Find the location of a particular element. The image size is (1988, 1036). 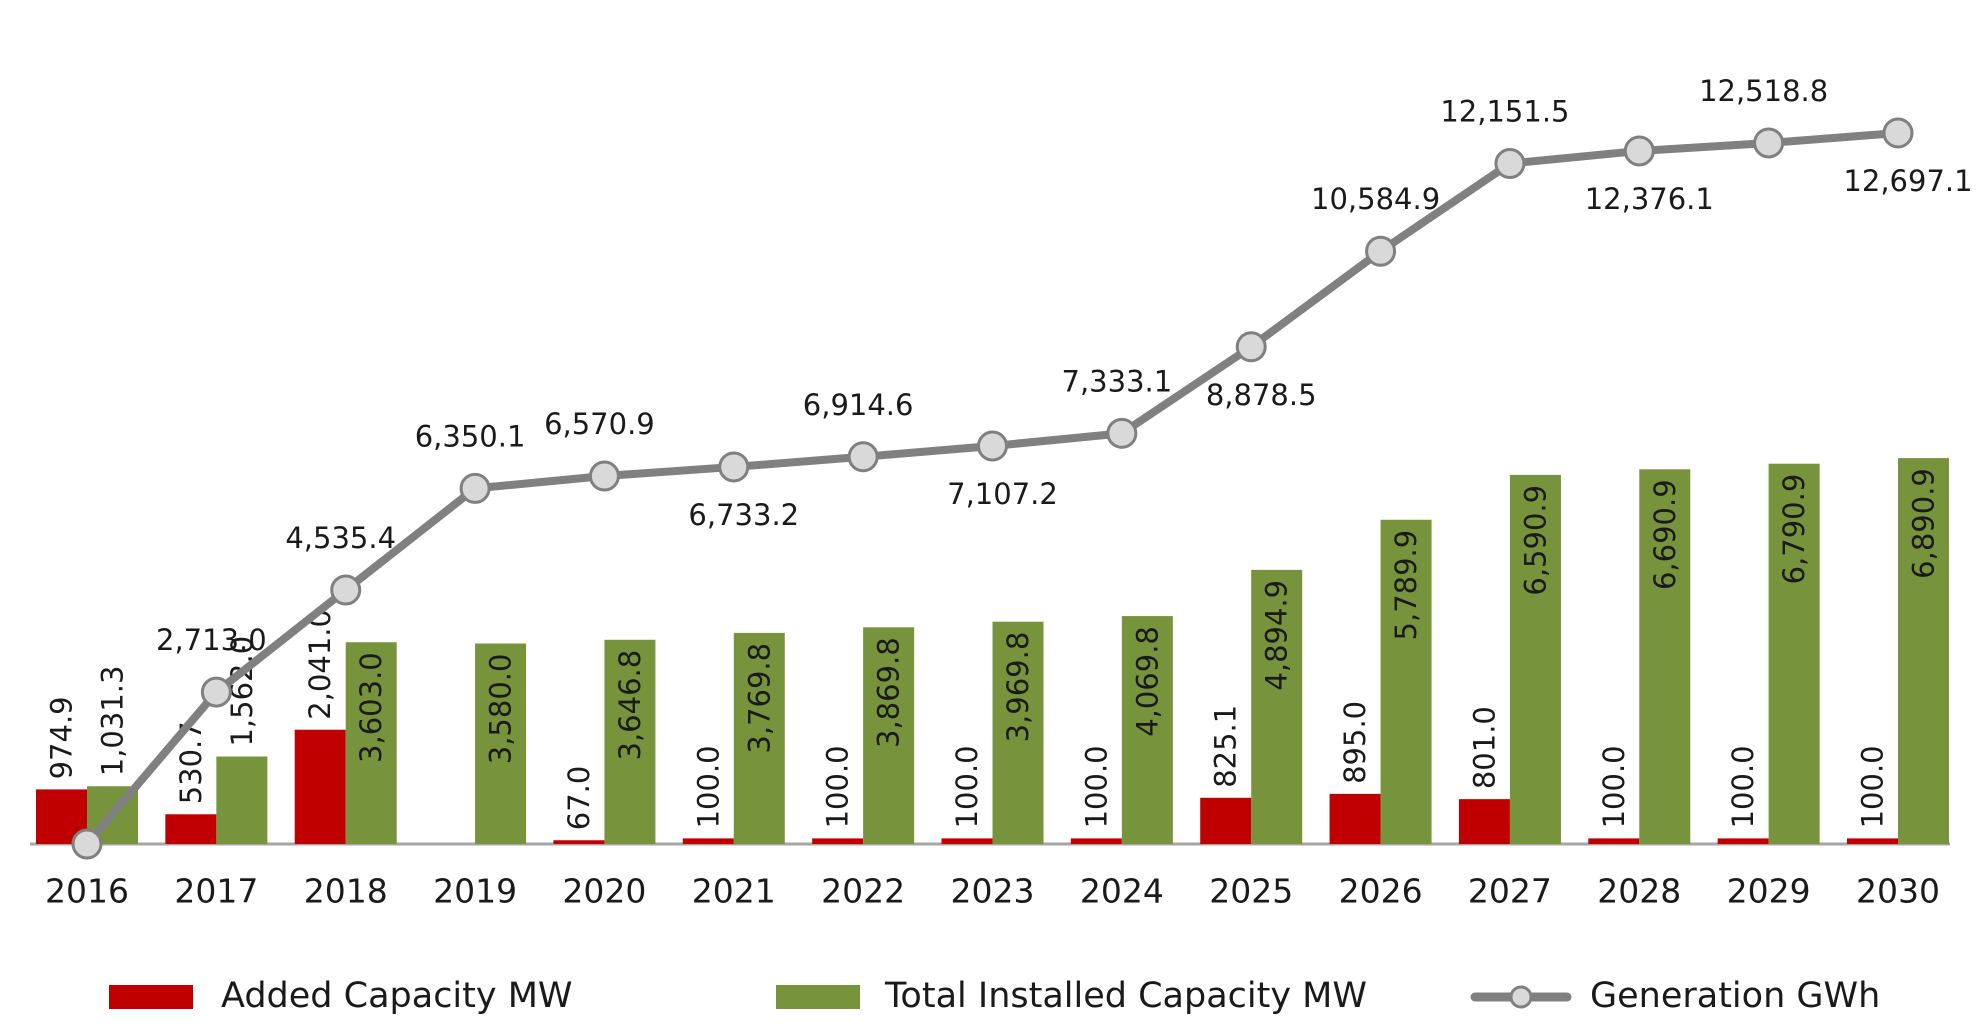

data-label: 12,151.5 is located at coordinates (1504, 112).